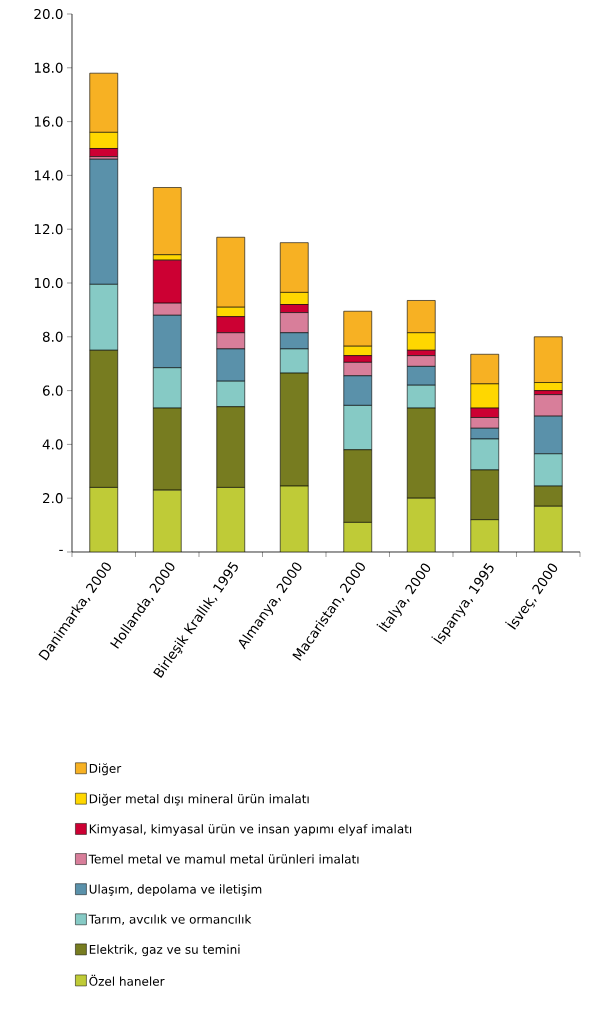 Image resolution: width=607 pixels, height=1021 pixels. I want to click on legend-label: Diğer metal dışı mineral ürün imalatı, so click(199, 799).